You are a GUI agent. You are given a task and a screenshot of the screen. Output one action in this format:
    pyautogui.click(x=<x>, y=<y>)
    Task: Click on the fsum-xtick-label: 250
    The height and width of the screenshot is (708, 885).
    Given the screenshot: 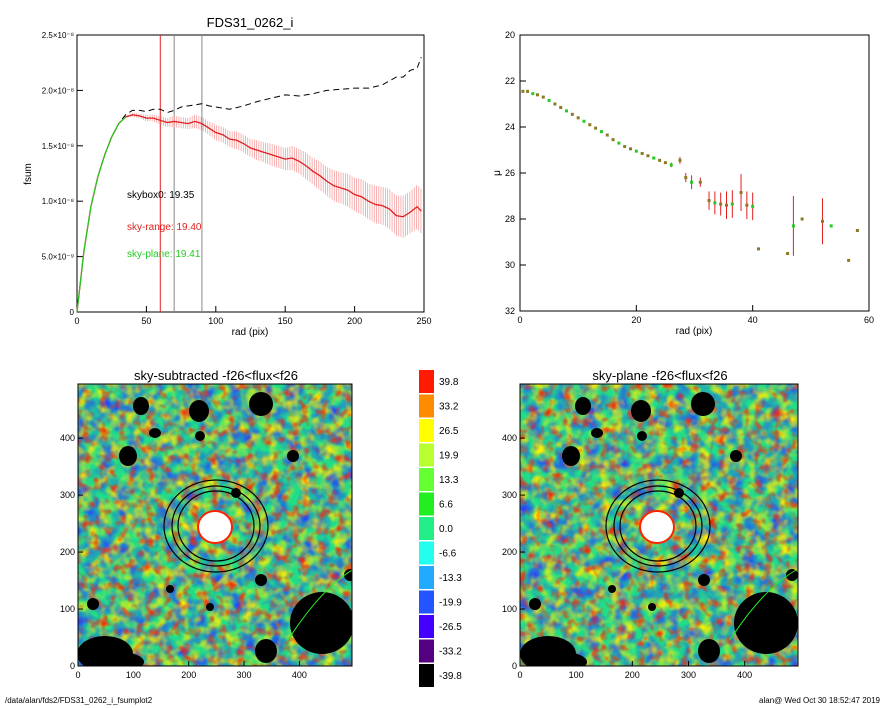 What is the action you would take?
    pyautogui.click(x=423, y=321)
    